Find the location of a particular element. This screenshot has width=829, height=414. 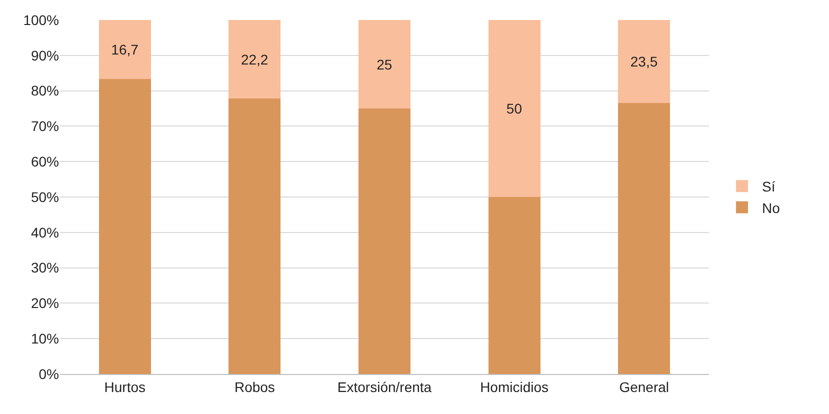

y-tick-label: 30% is located at coordinates (44, 268).